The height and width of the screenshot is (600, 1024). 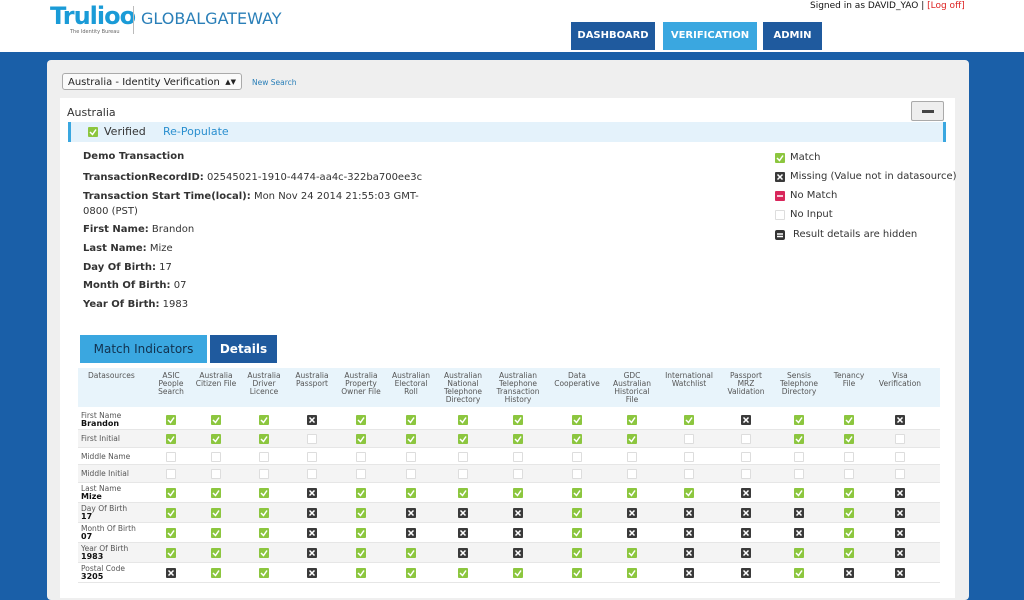 What do you see at coordinates (100, 423) in the screenshot?
I see `row-value: Brandon` at bounding box center [100, 423].